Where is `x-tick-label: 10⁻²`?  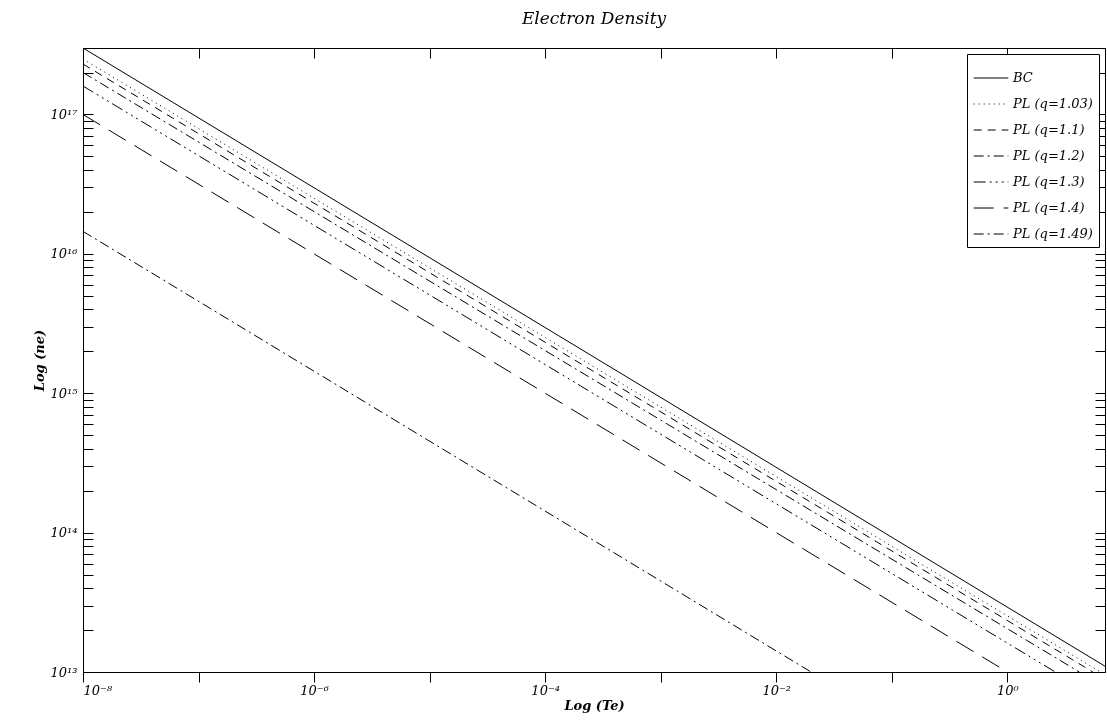
x-tick-label: 10⁻² is located at coordinates (777, 690).